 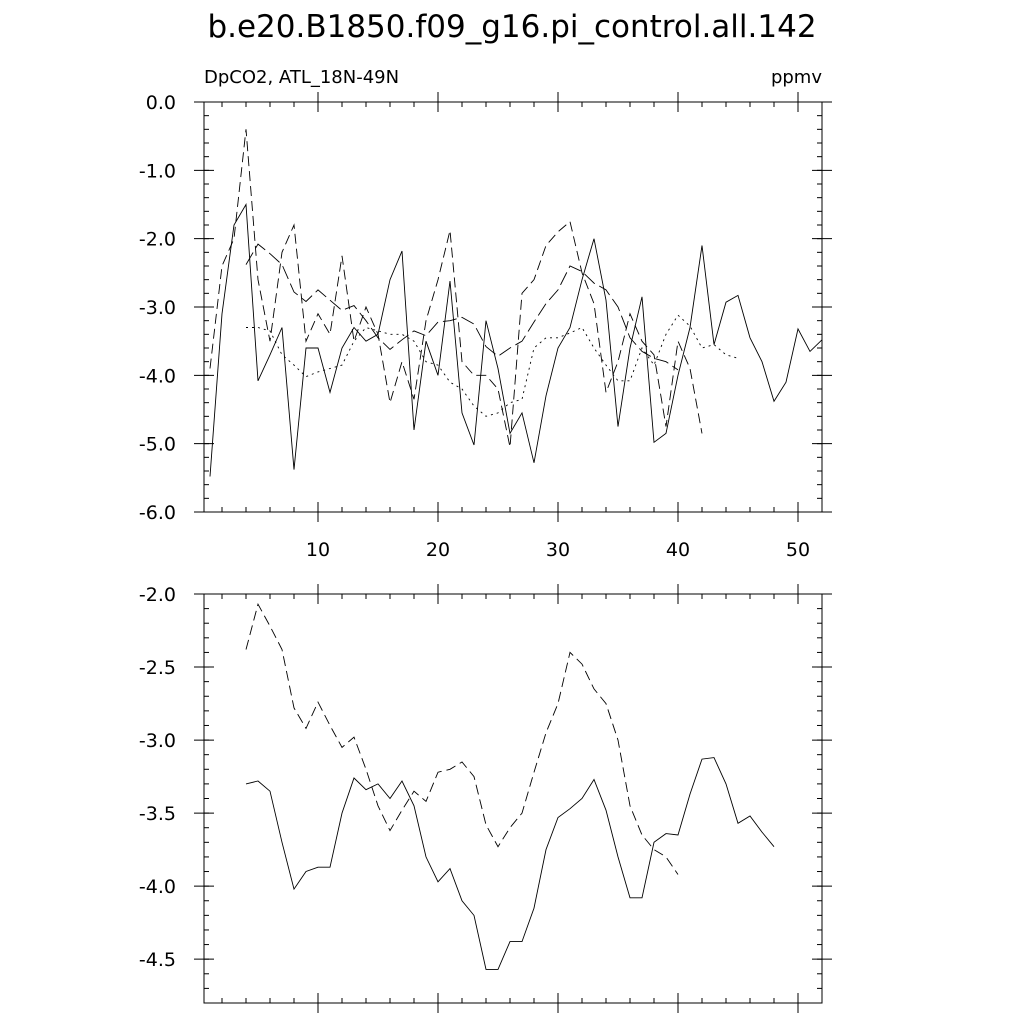 What do you see at coordinates (157, 445) in the screenshot?
I see `y-tick-label: -5.0` at bounding box center [157, 445].